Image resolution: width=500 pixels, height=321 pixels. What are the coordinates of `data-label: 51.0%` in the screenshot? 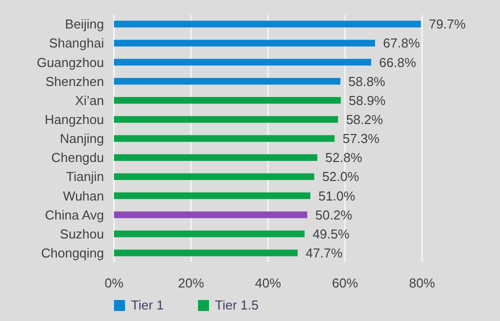 It's located at (337, 196).